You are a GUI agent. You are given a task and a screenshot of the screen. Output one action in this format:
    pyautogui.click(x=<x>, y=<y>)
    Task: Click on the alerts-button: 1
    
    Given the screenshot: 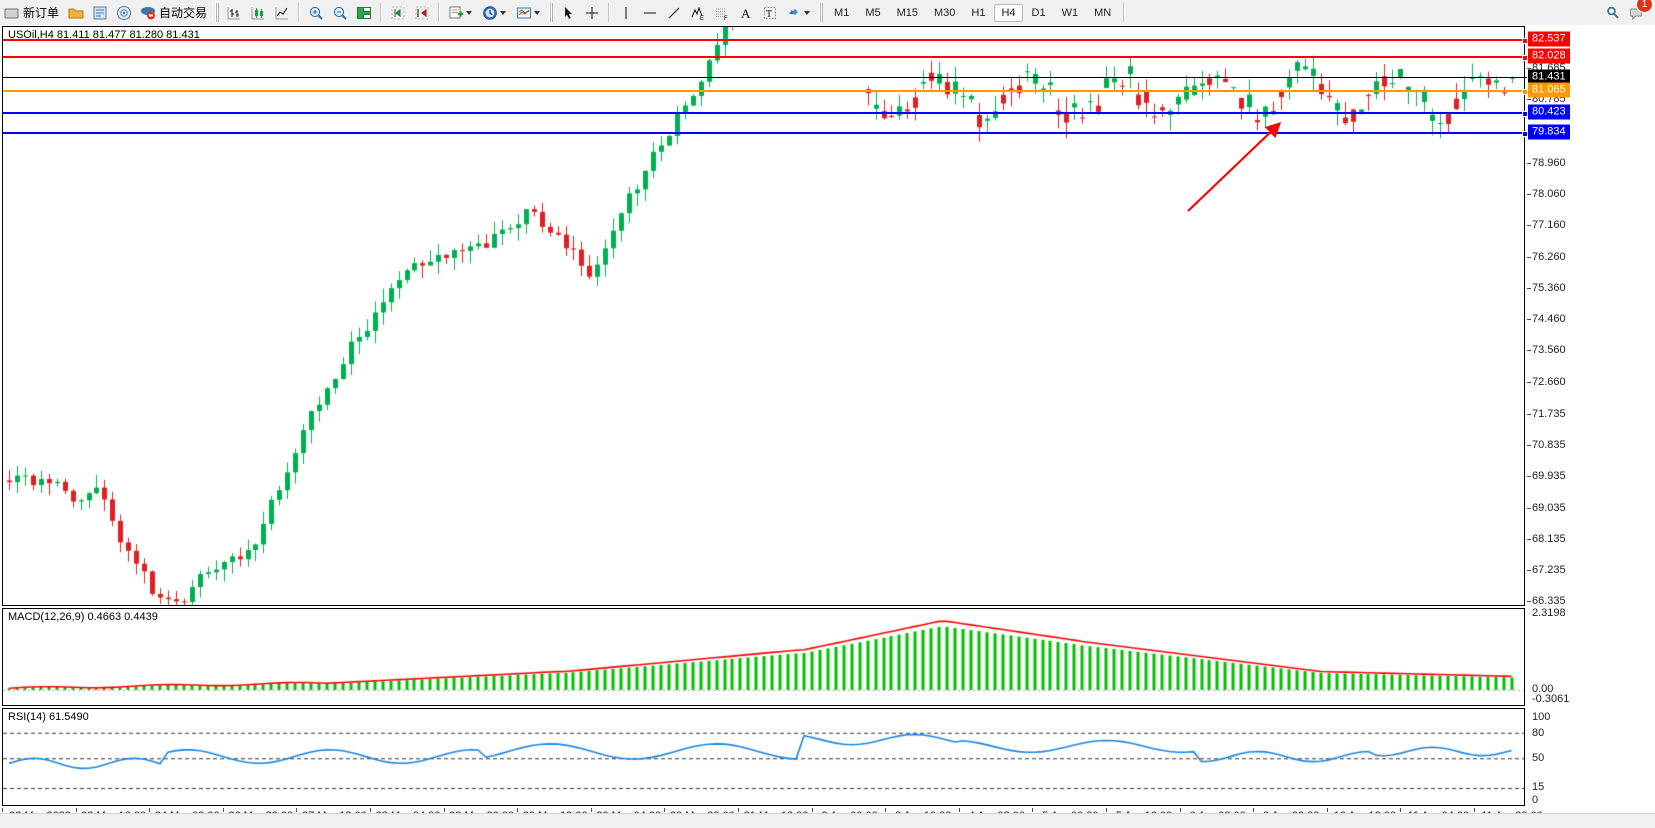 What is the action you would take?
    pyautogui.click(x=1639, y=12)
    